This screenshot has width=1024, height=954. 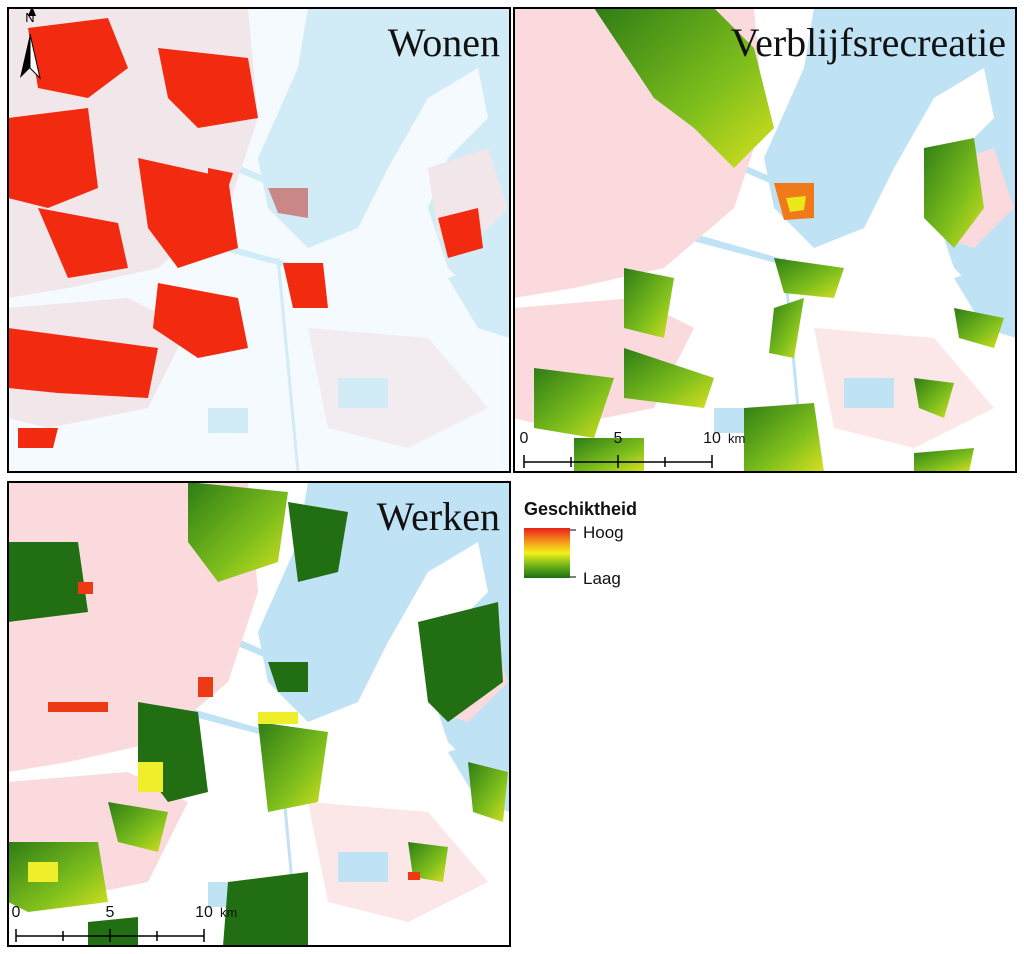 I want to click on legend-low: Laag, so click(x=602, y=578).